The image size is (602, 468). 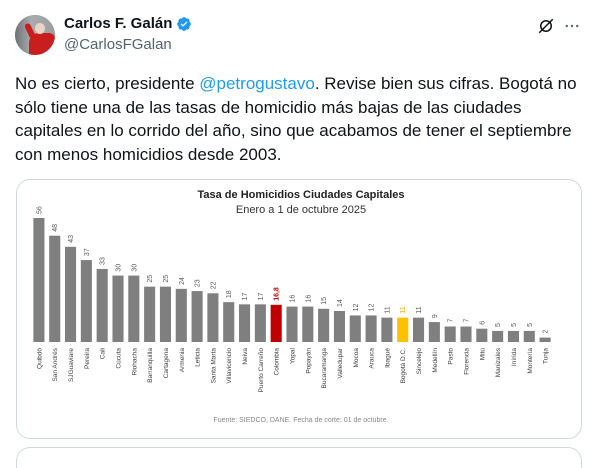 What do you see at coordinates (245, 356) in the screenshot?
I see `category-label: Neiva` at bounding box center [245, 356].